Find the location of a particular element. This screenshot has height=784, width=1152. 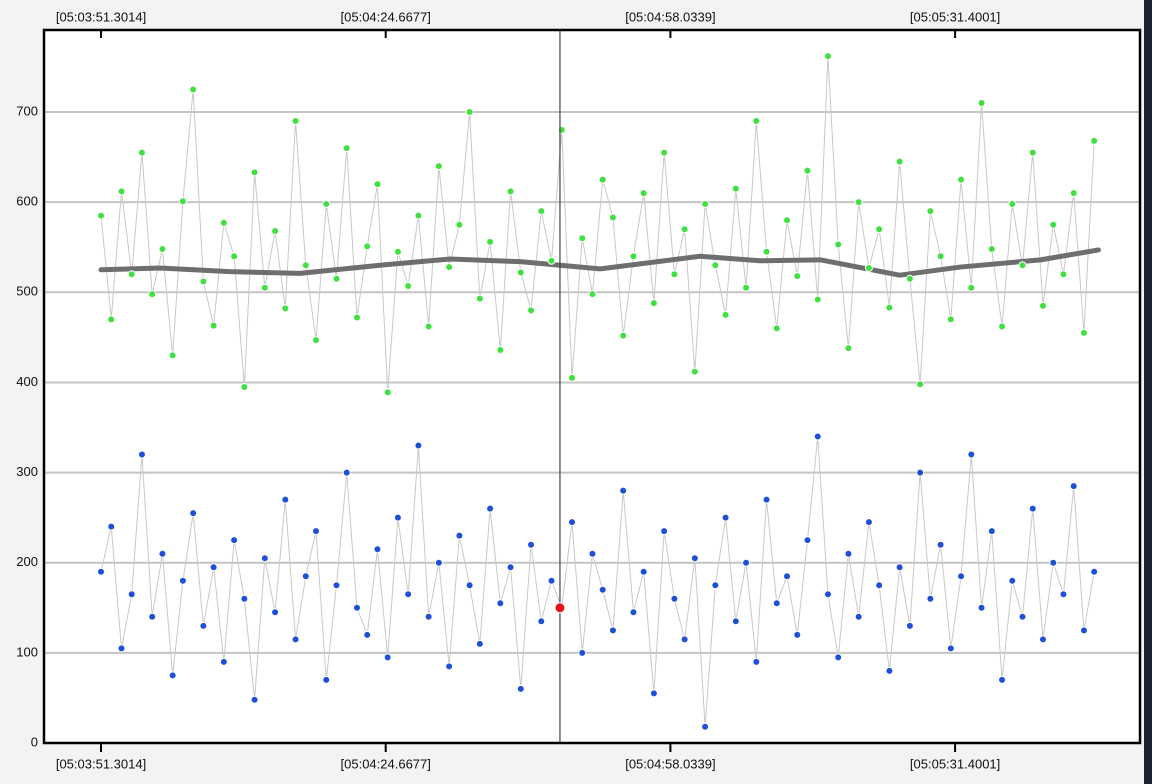

y-tick-label: 200 is located at coordinates (27, 561).